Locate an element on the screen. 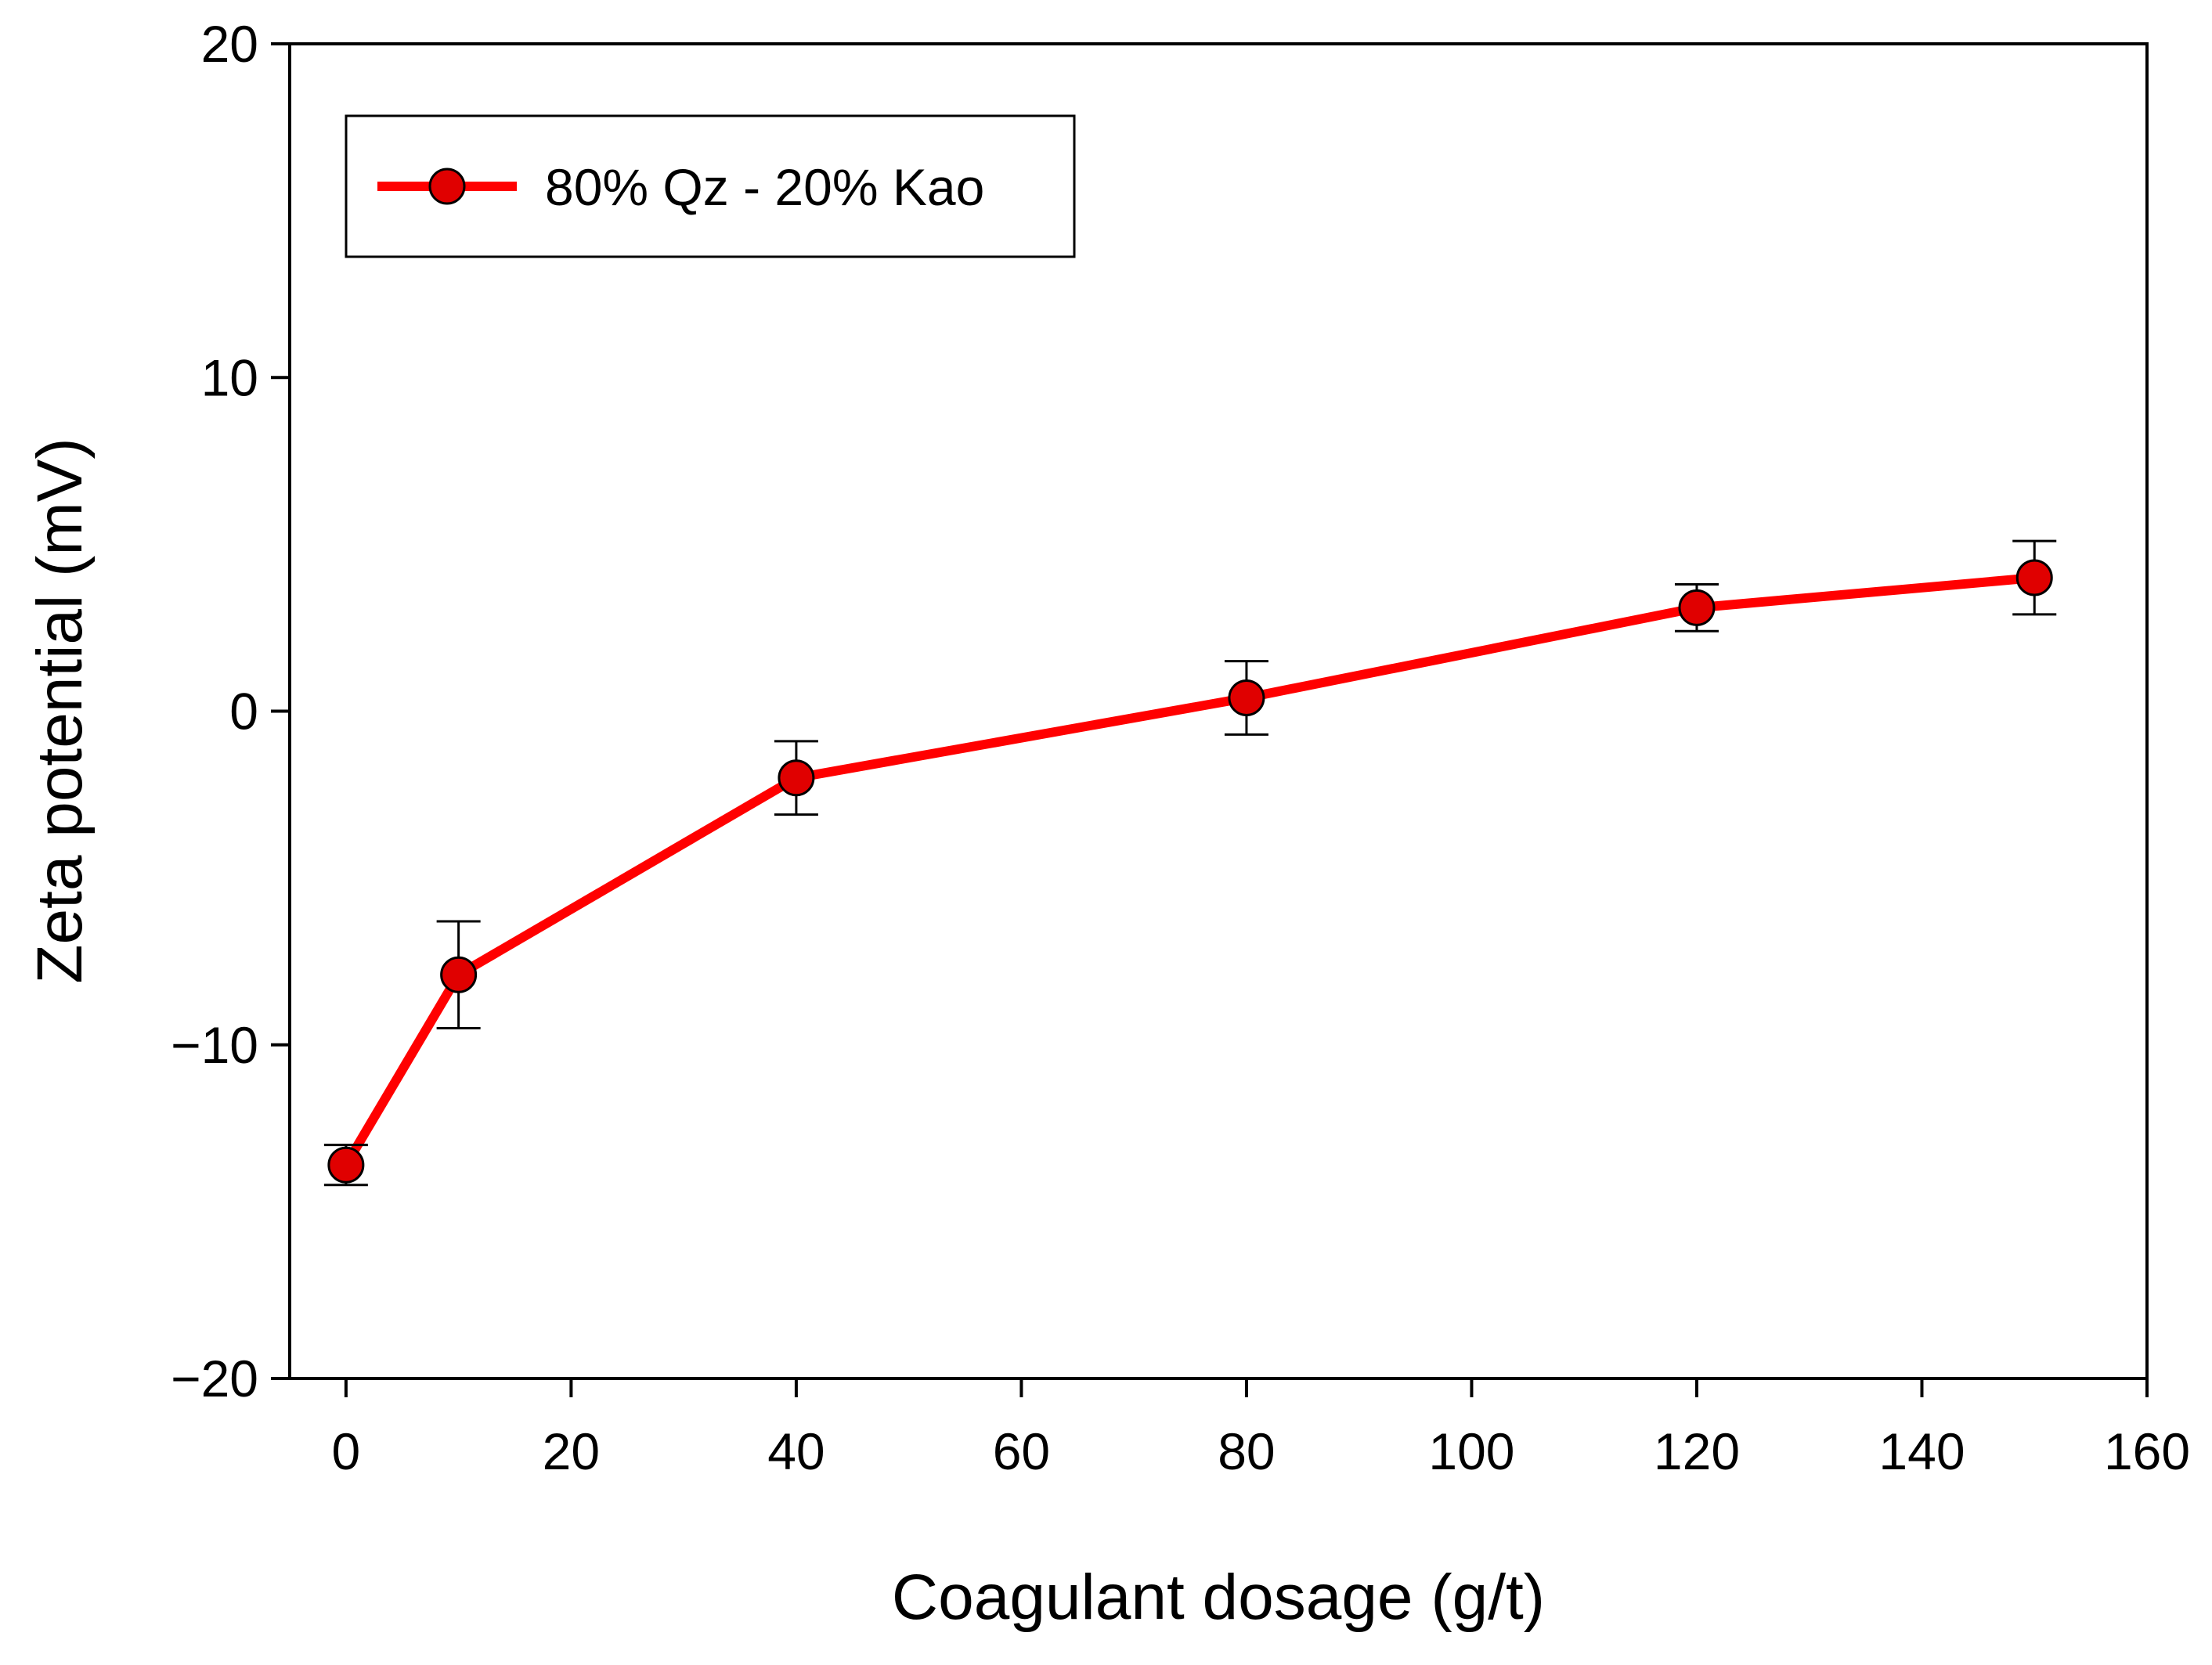  legend: 80% Qz - 20% Kao is located at coordinates (710, 186).